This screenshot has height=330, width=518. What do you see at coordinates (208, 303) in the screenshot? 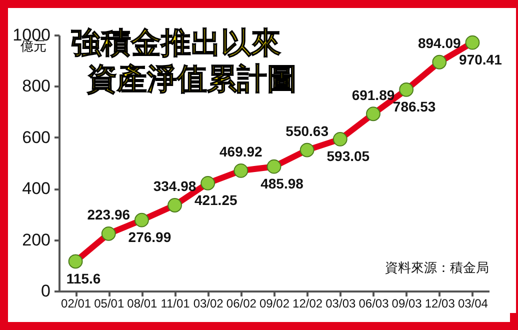
I see `x-tick-label: 03/02` at bounding box center [208, 303].